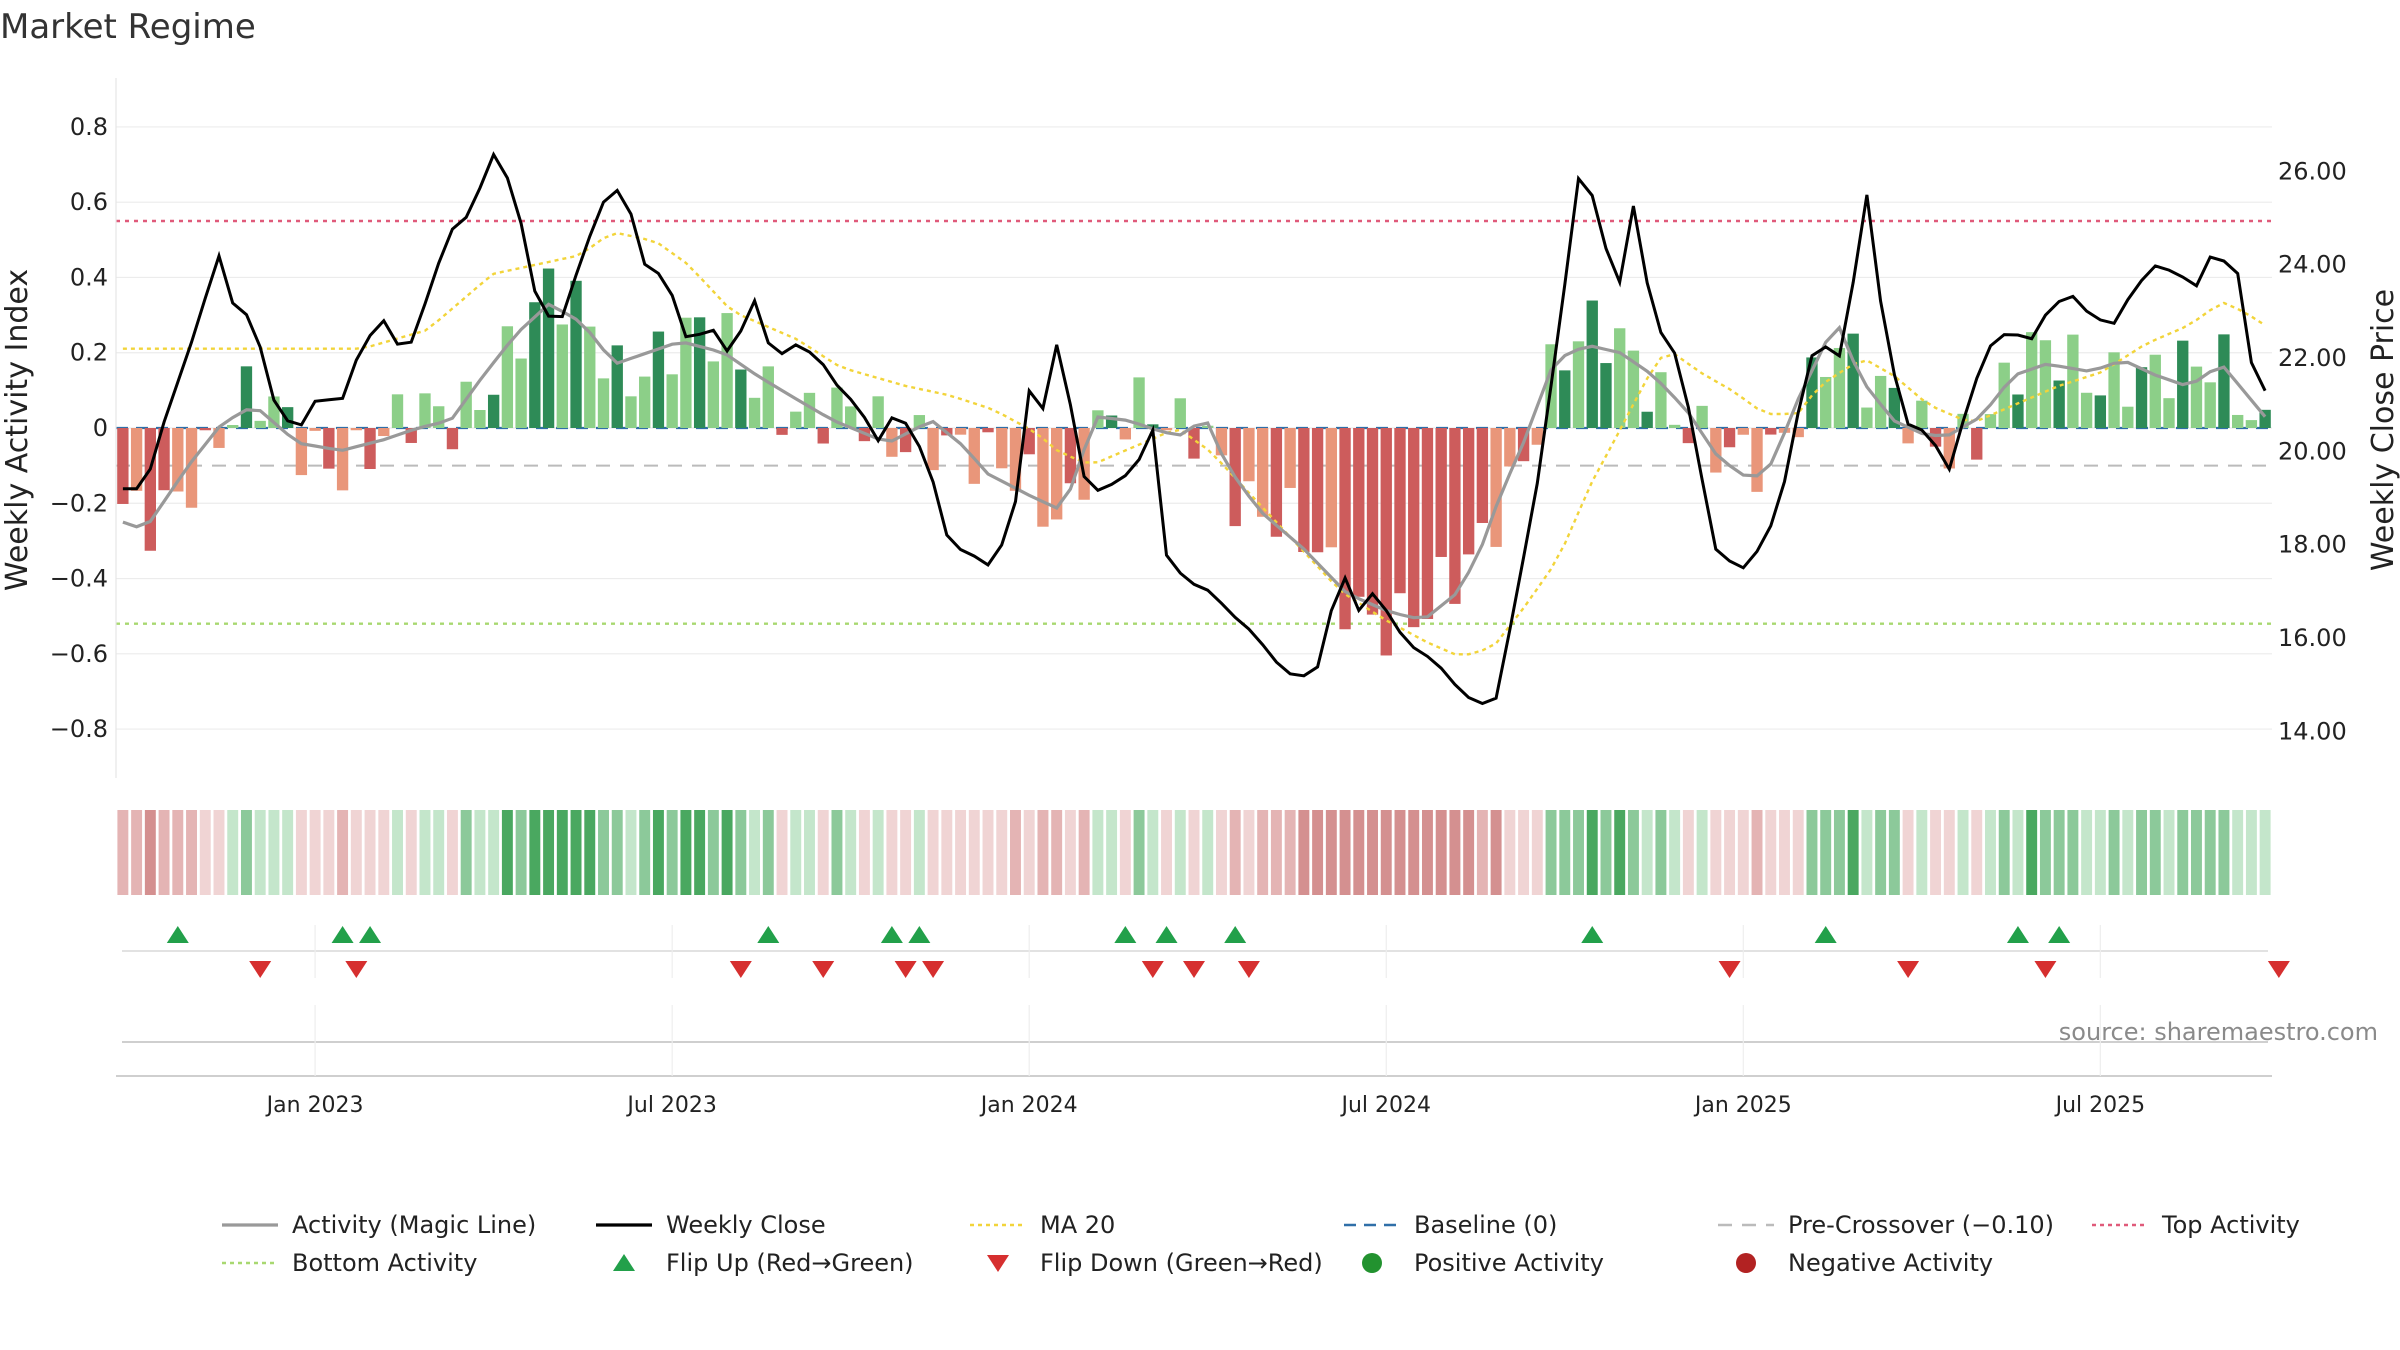 This screenshot has width=2400, height=1350. Describe the element at coordinates (17, 430) in the screenshot. I see `y-axis-left-label: Weekly Activity Index` at that location.